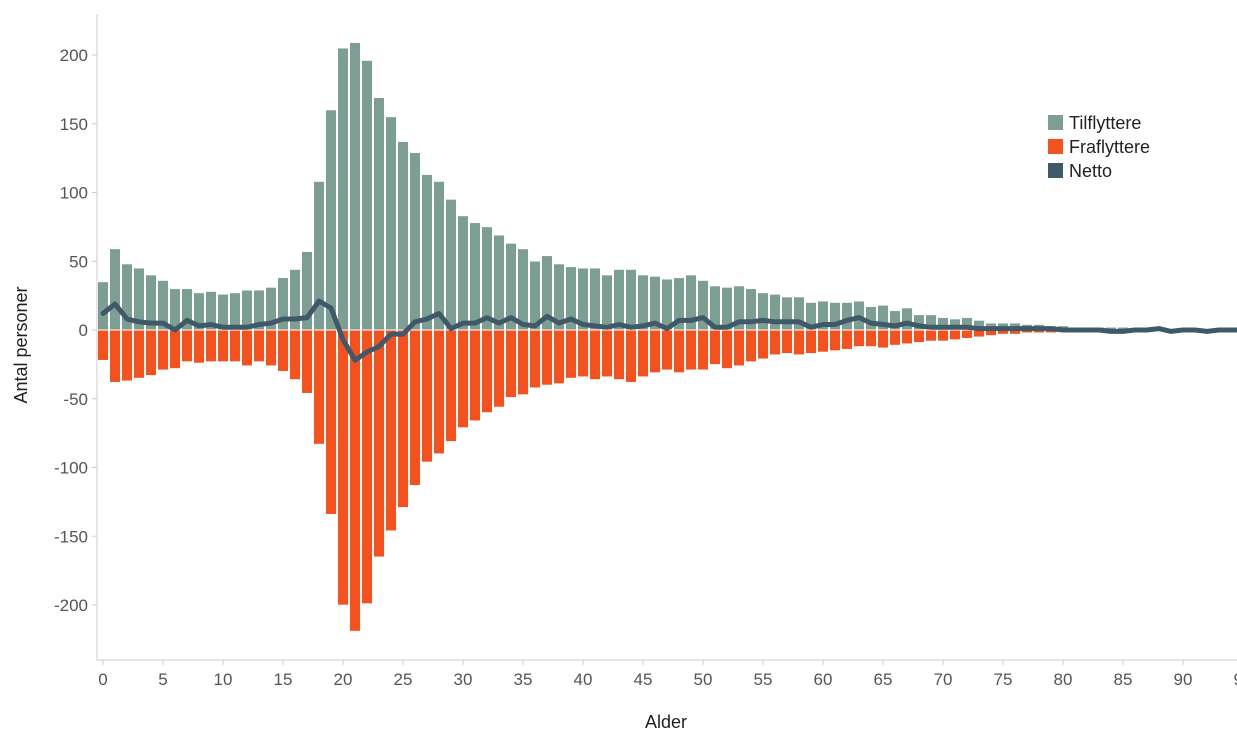 Image resolution: width=1237 pixels, height=731 pixels. I want to click on x-tick-label: 25, so click(403, 679).